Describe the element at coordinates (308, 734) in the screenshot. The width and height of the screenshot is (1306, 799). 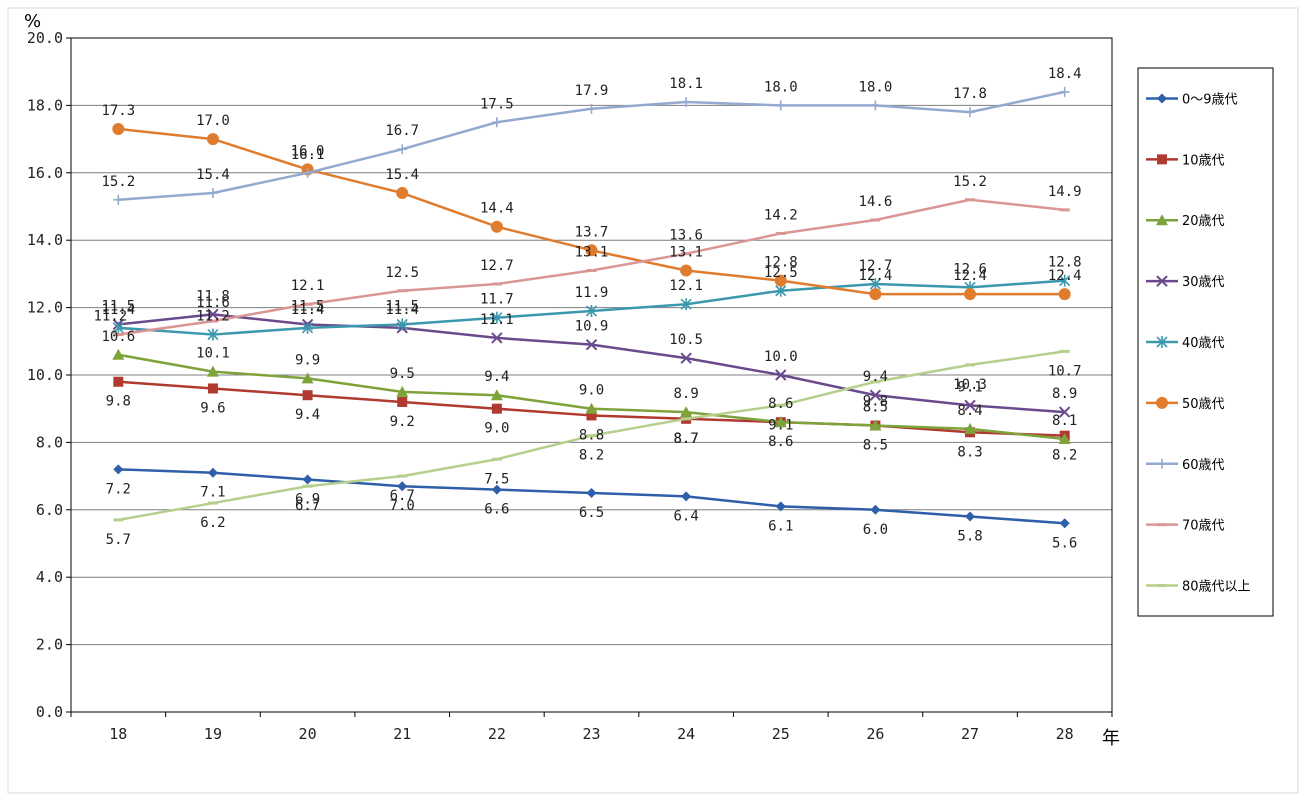
I see `x-tick-label: 20` at that location.